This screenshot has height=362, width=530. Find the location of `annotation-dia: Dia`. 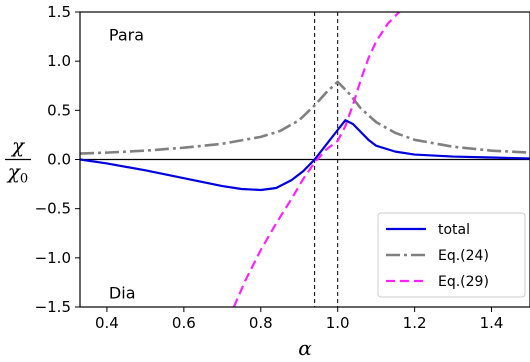

annotation-dia: Dia is located at coordinates (122, 292).